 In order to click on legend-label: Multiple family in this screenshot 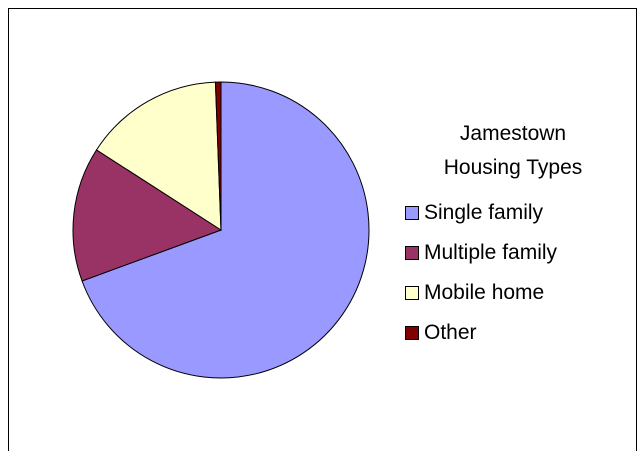, I will do `click(491, 252)`.